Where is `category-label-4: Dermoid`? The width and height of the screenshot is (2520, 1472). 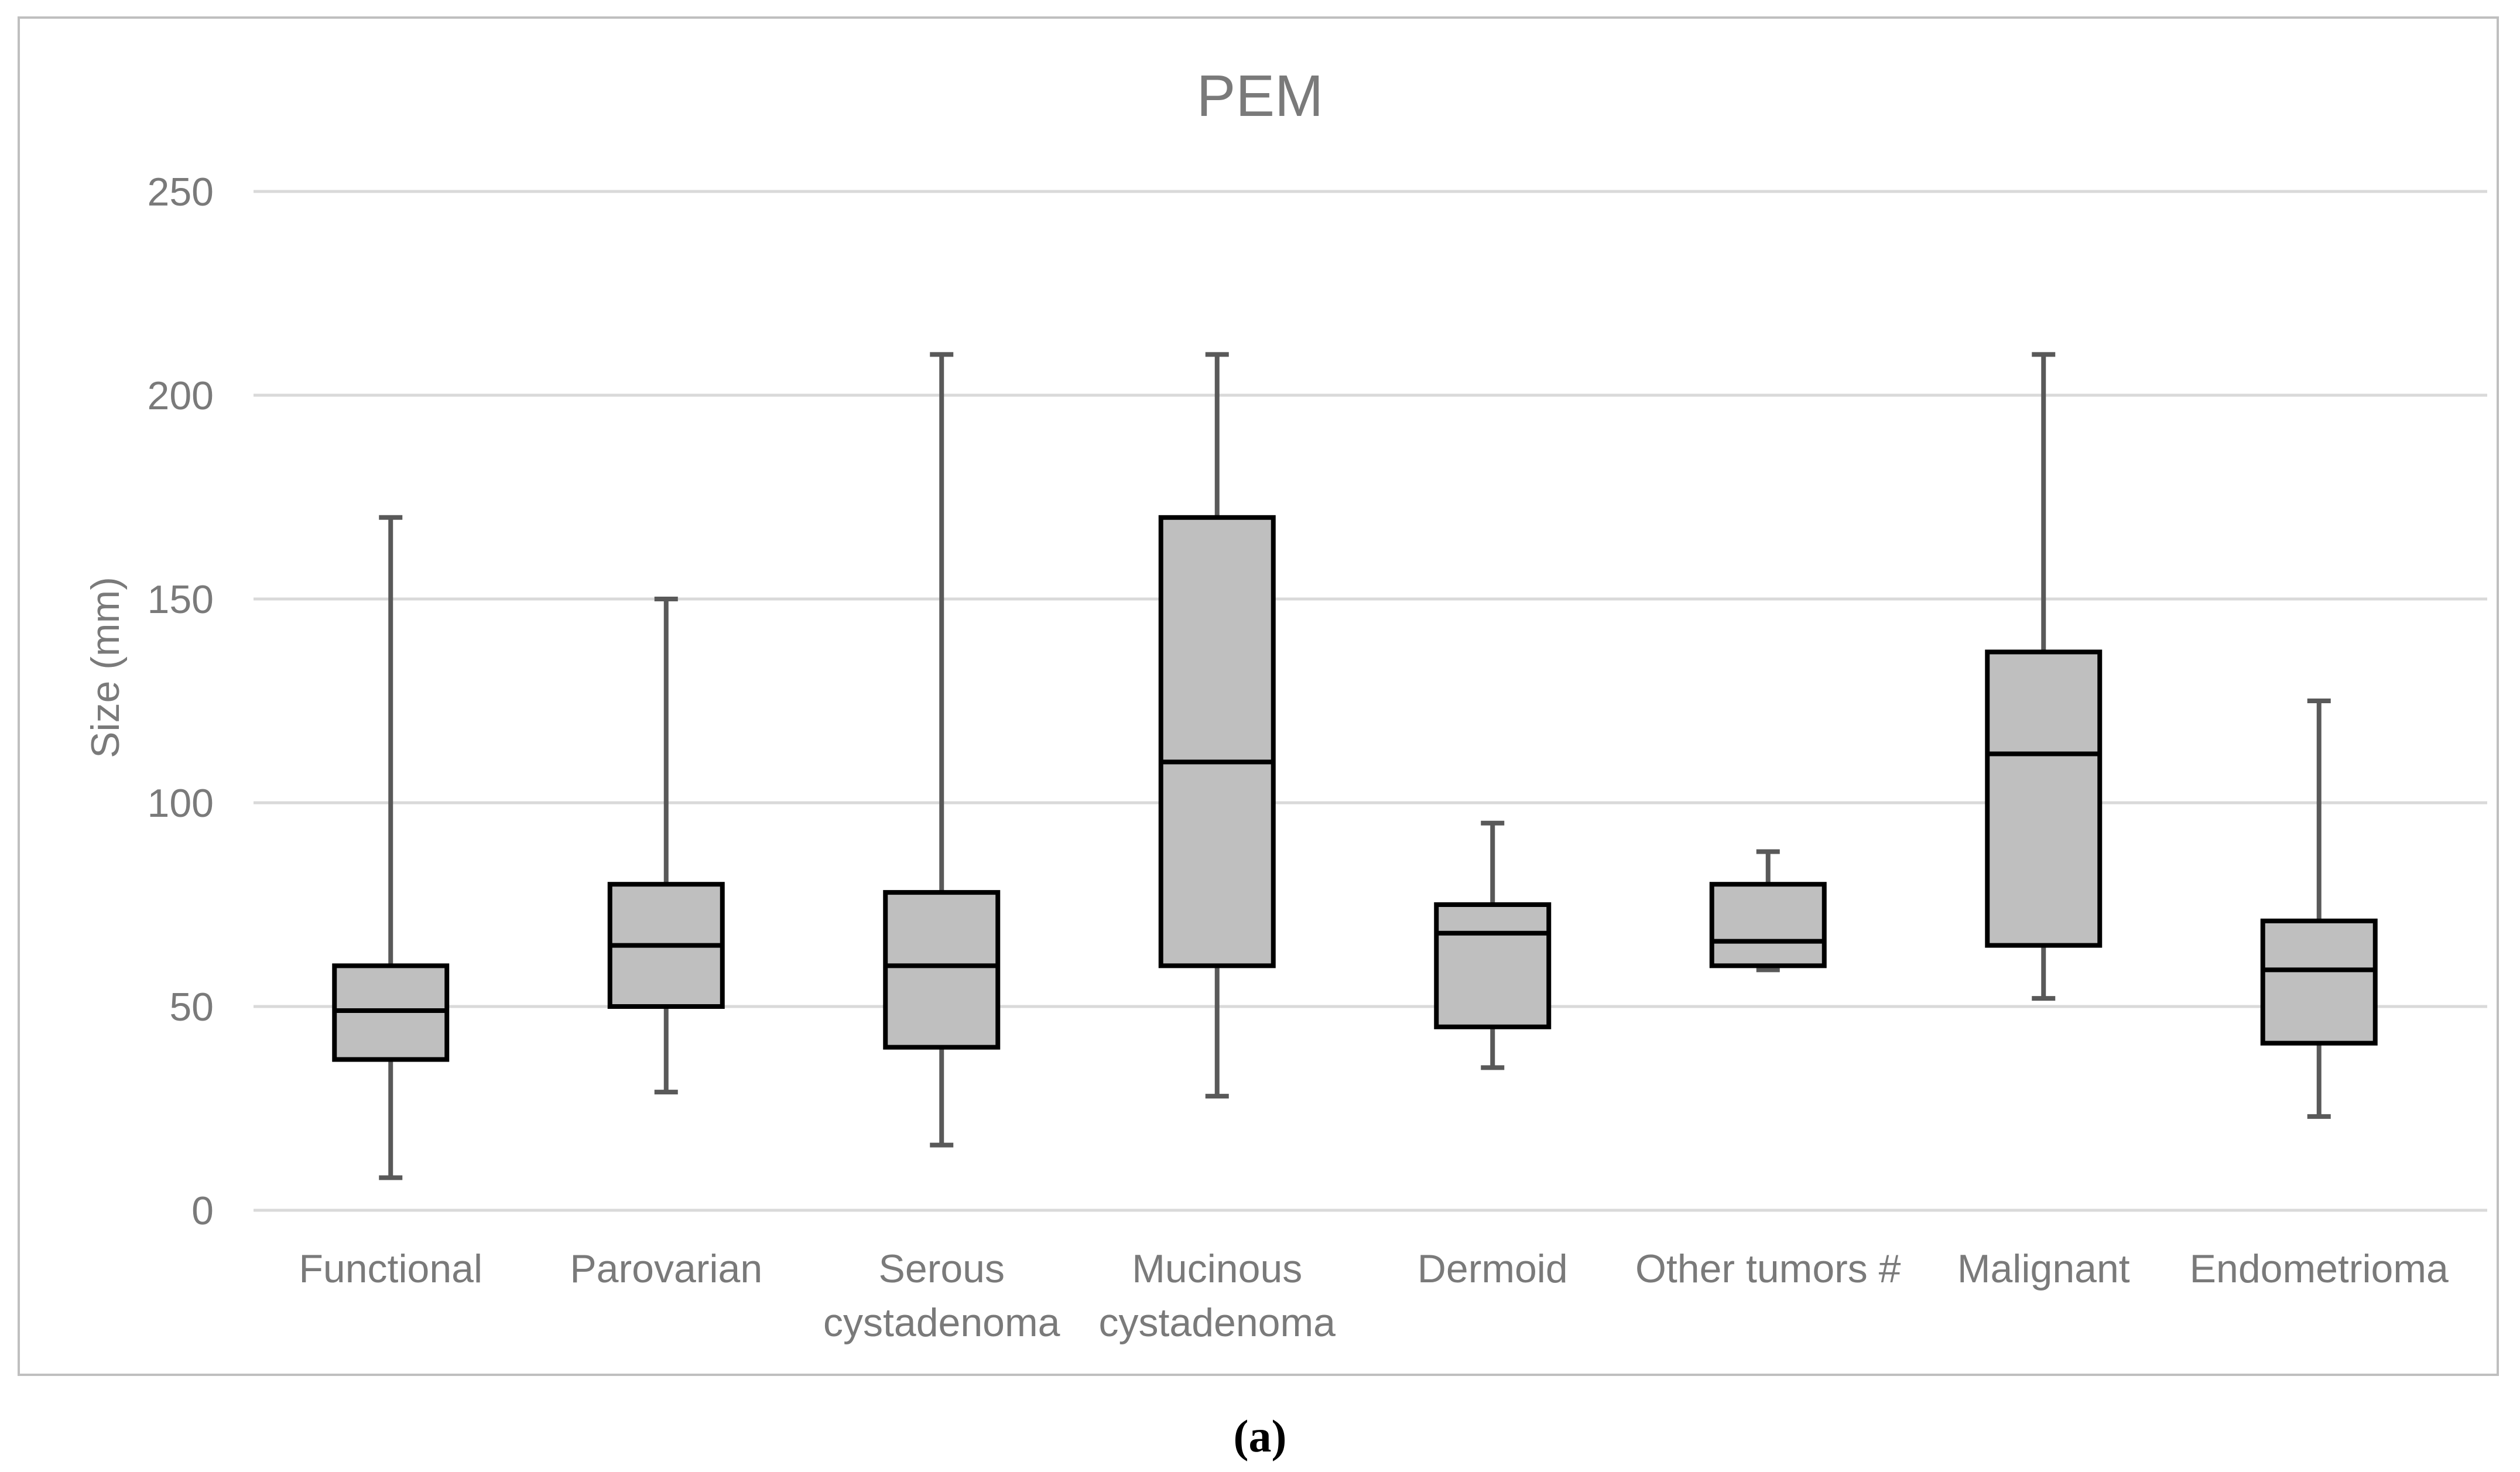
category-label-4: Dermoid is located at coordinates (1493, 1269).